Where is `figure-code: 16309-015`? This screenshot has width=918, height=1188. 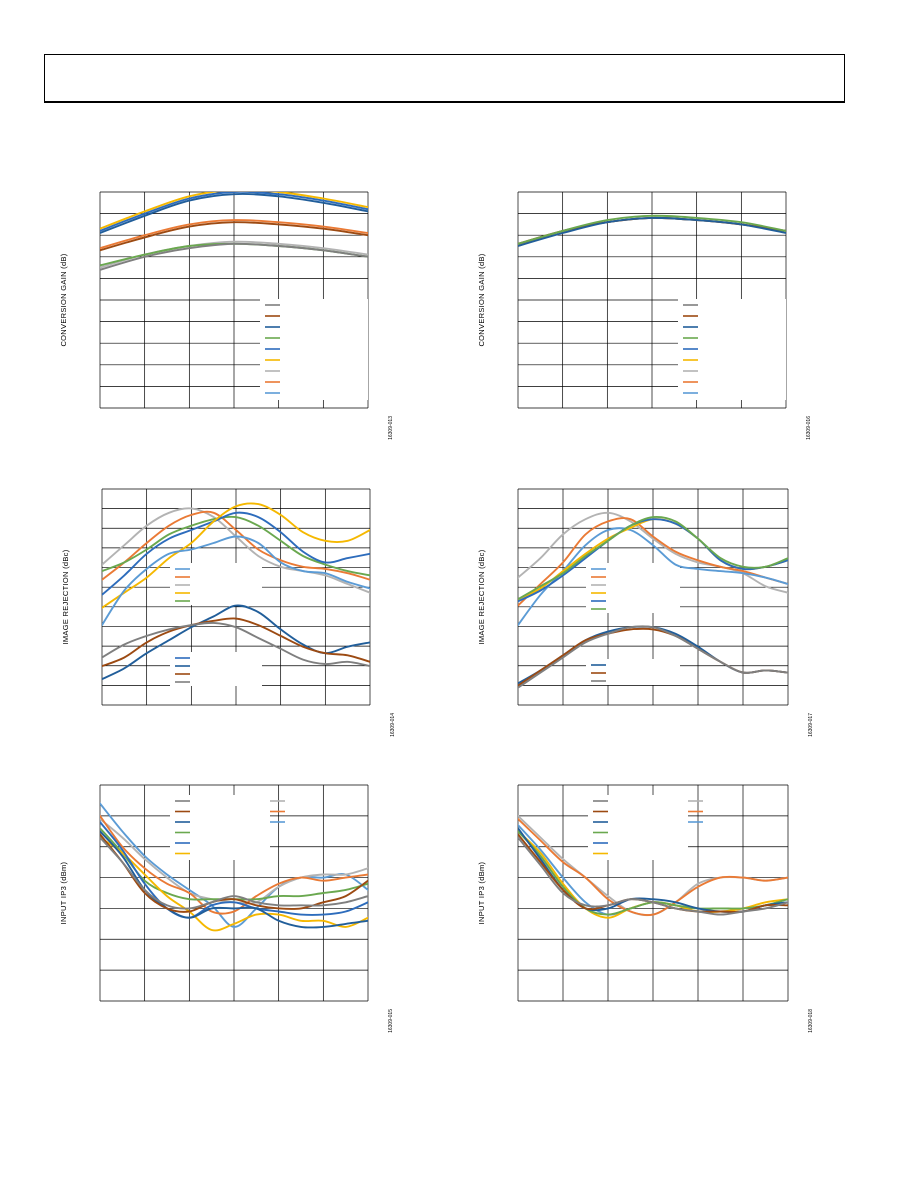 figure-code: 16309-015 is located at coordinates (391, 1021).